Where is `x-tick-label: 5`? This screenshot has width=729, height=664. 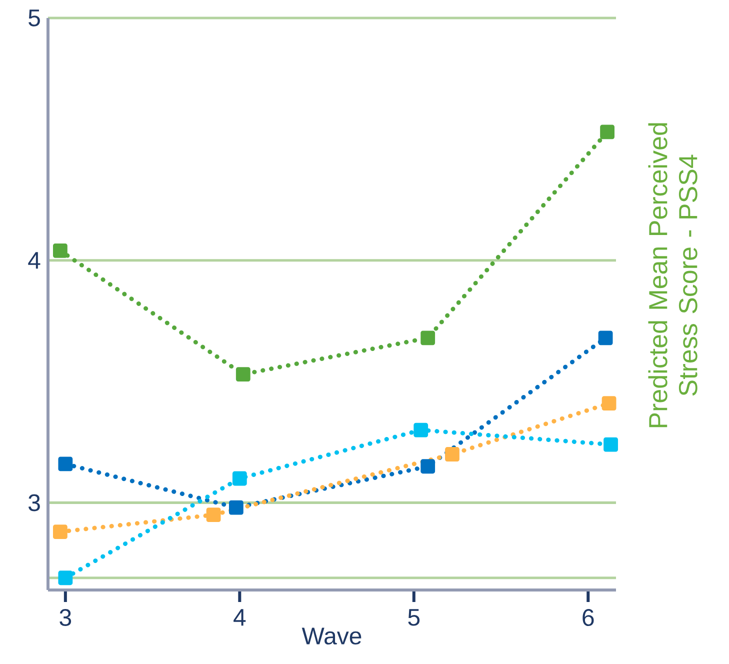
x-tick-label: 5 is located at coordinates (414, 617).